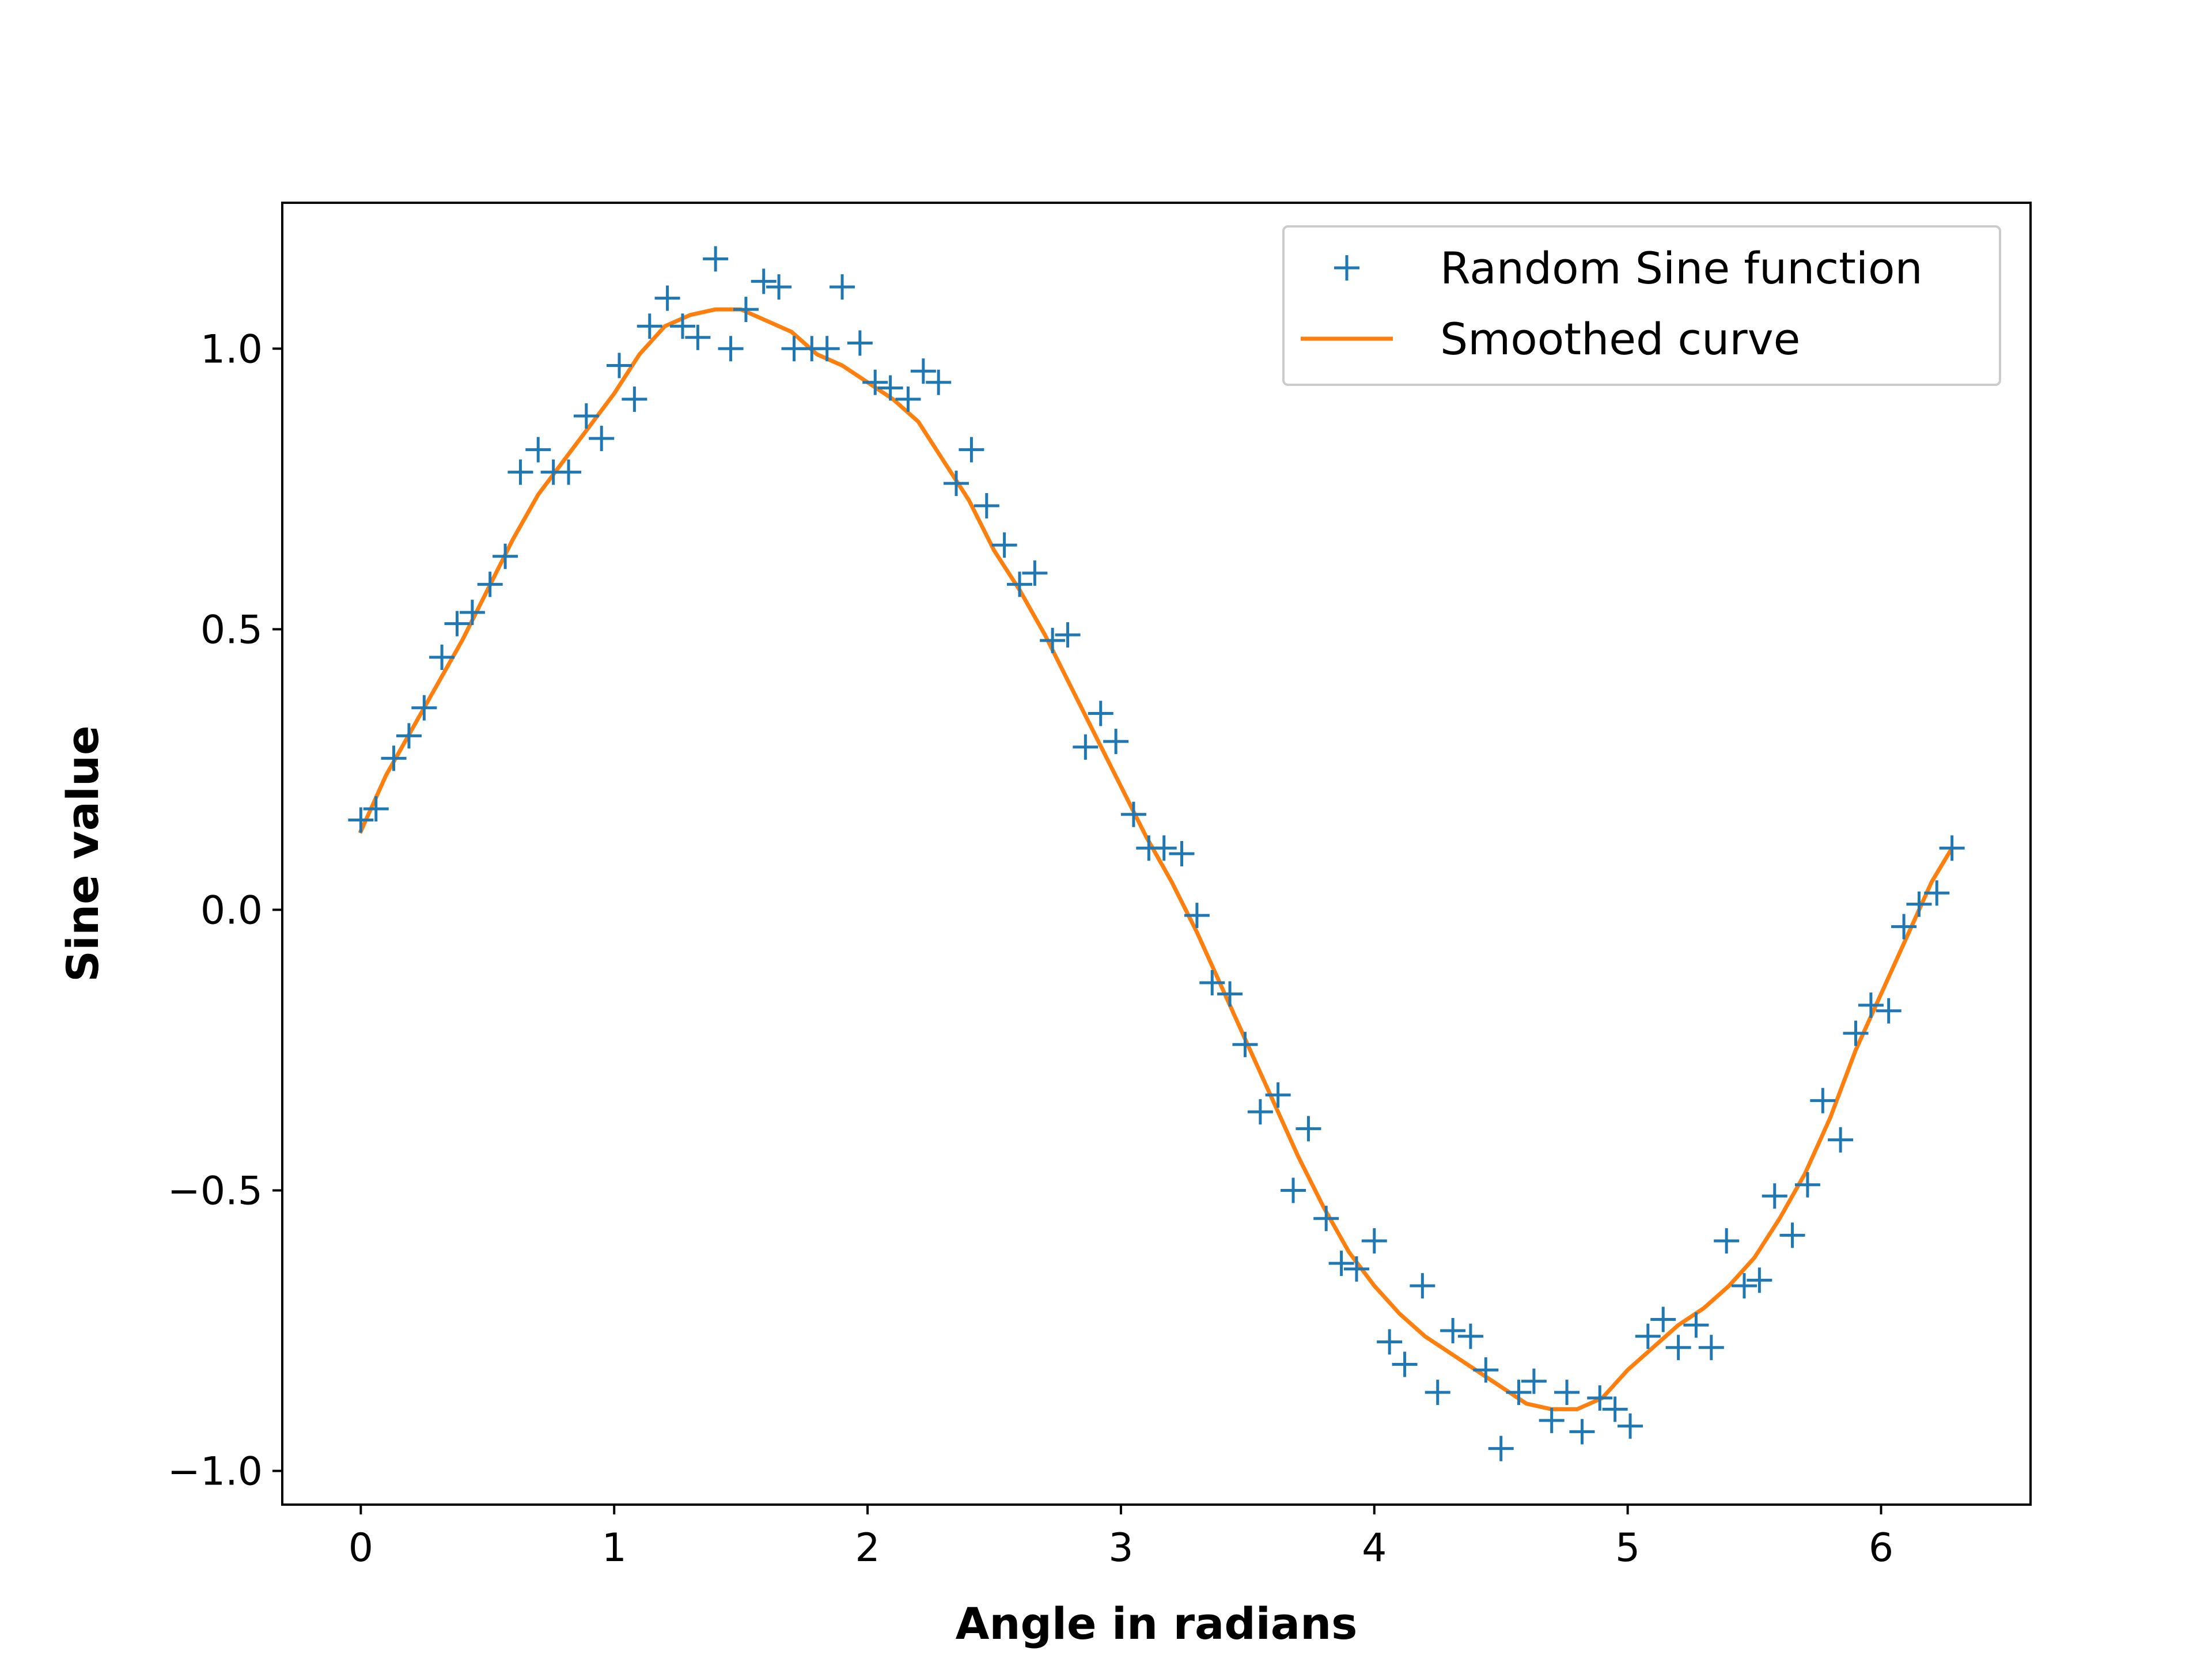 This screenshot has width=2212, height=1659. Describe the element at coordinates (82, 853) in the screenshot. I see `y-axis-label: Sine value` at that location.